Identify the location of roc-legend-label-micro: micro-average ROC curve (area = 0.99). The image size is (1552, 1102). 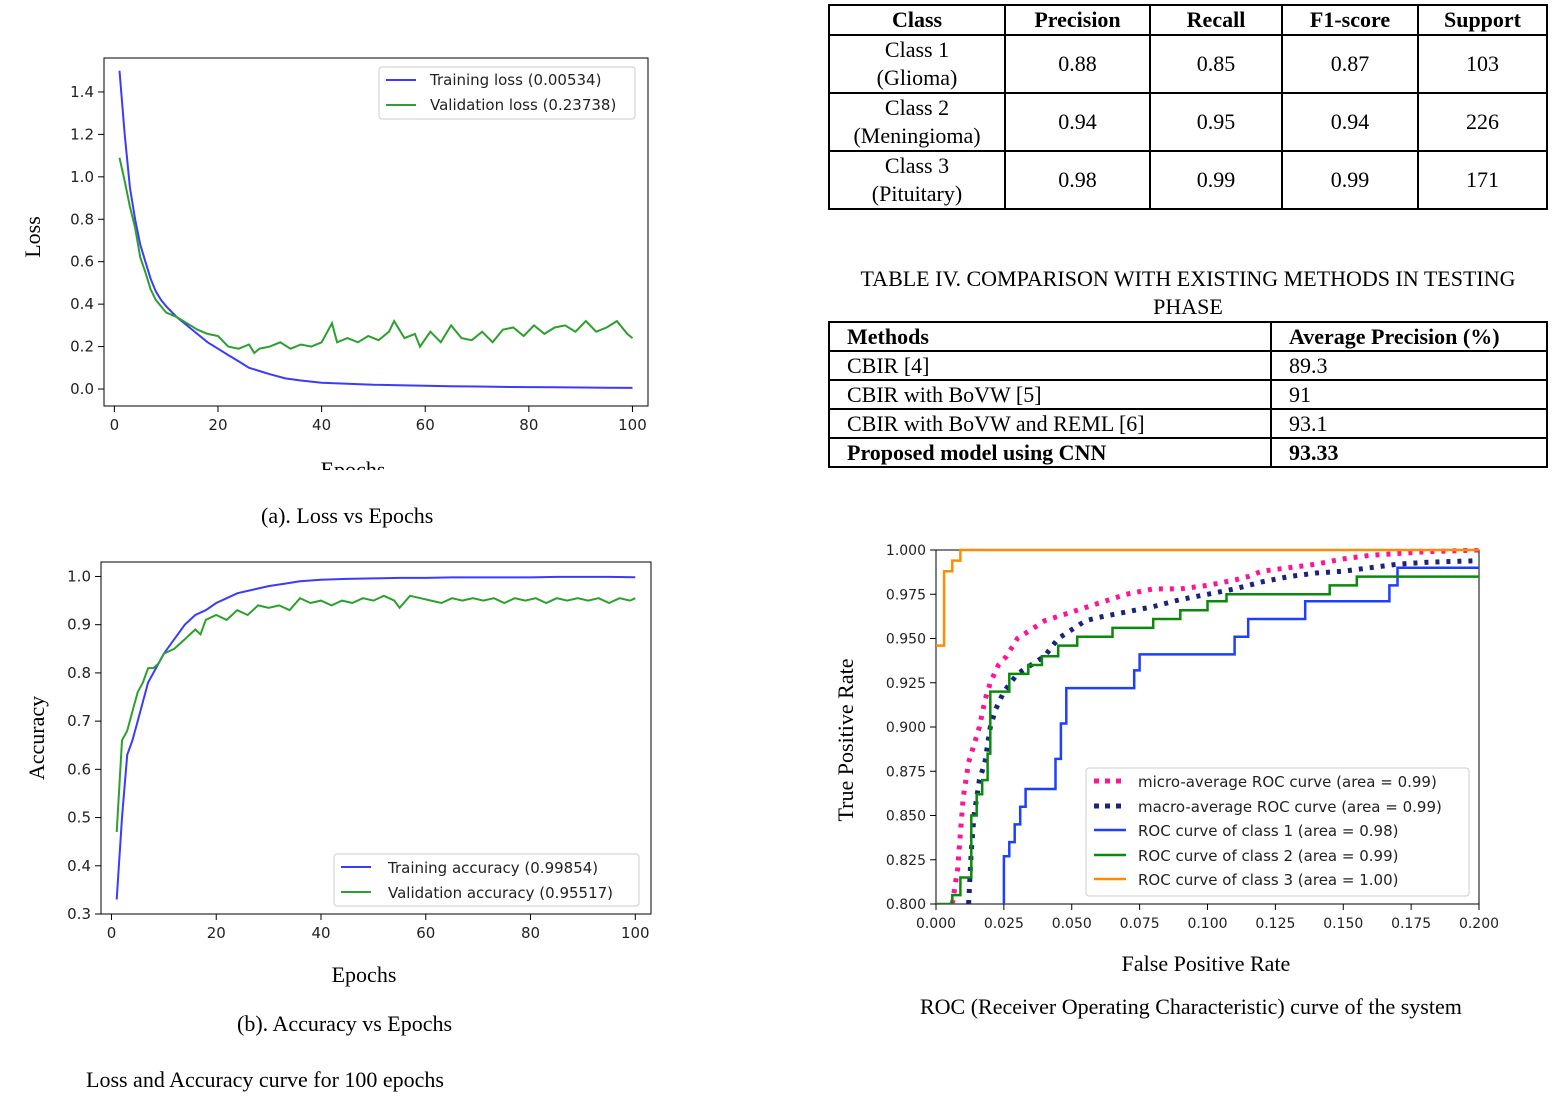
(1287, 782).